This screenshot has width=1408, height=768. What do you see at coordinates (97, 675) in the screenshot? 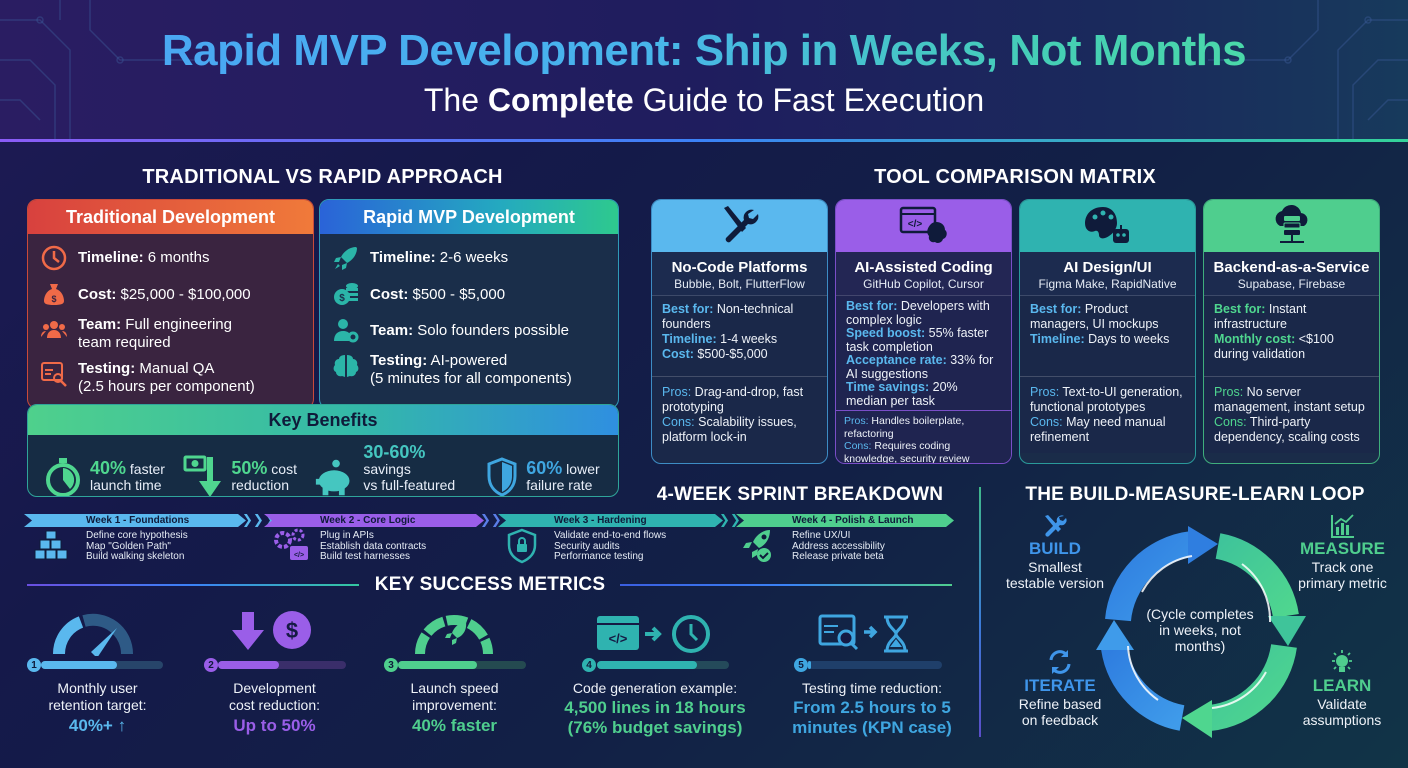
I see `metric-item-retention: 1 Monthly user retention target: 40%+ ↑` at bounding box center [97, 675].